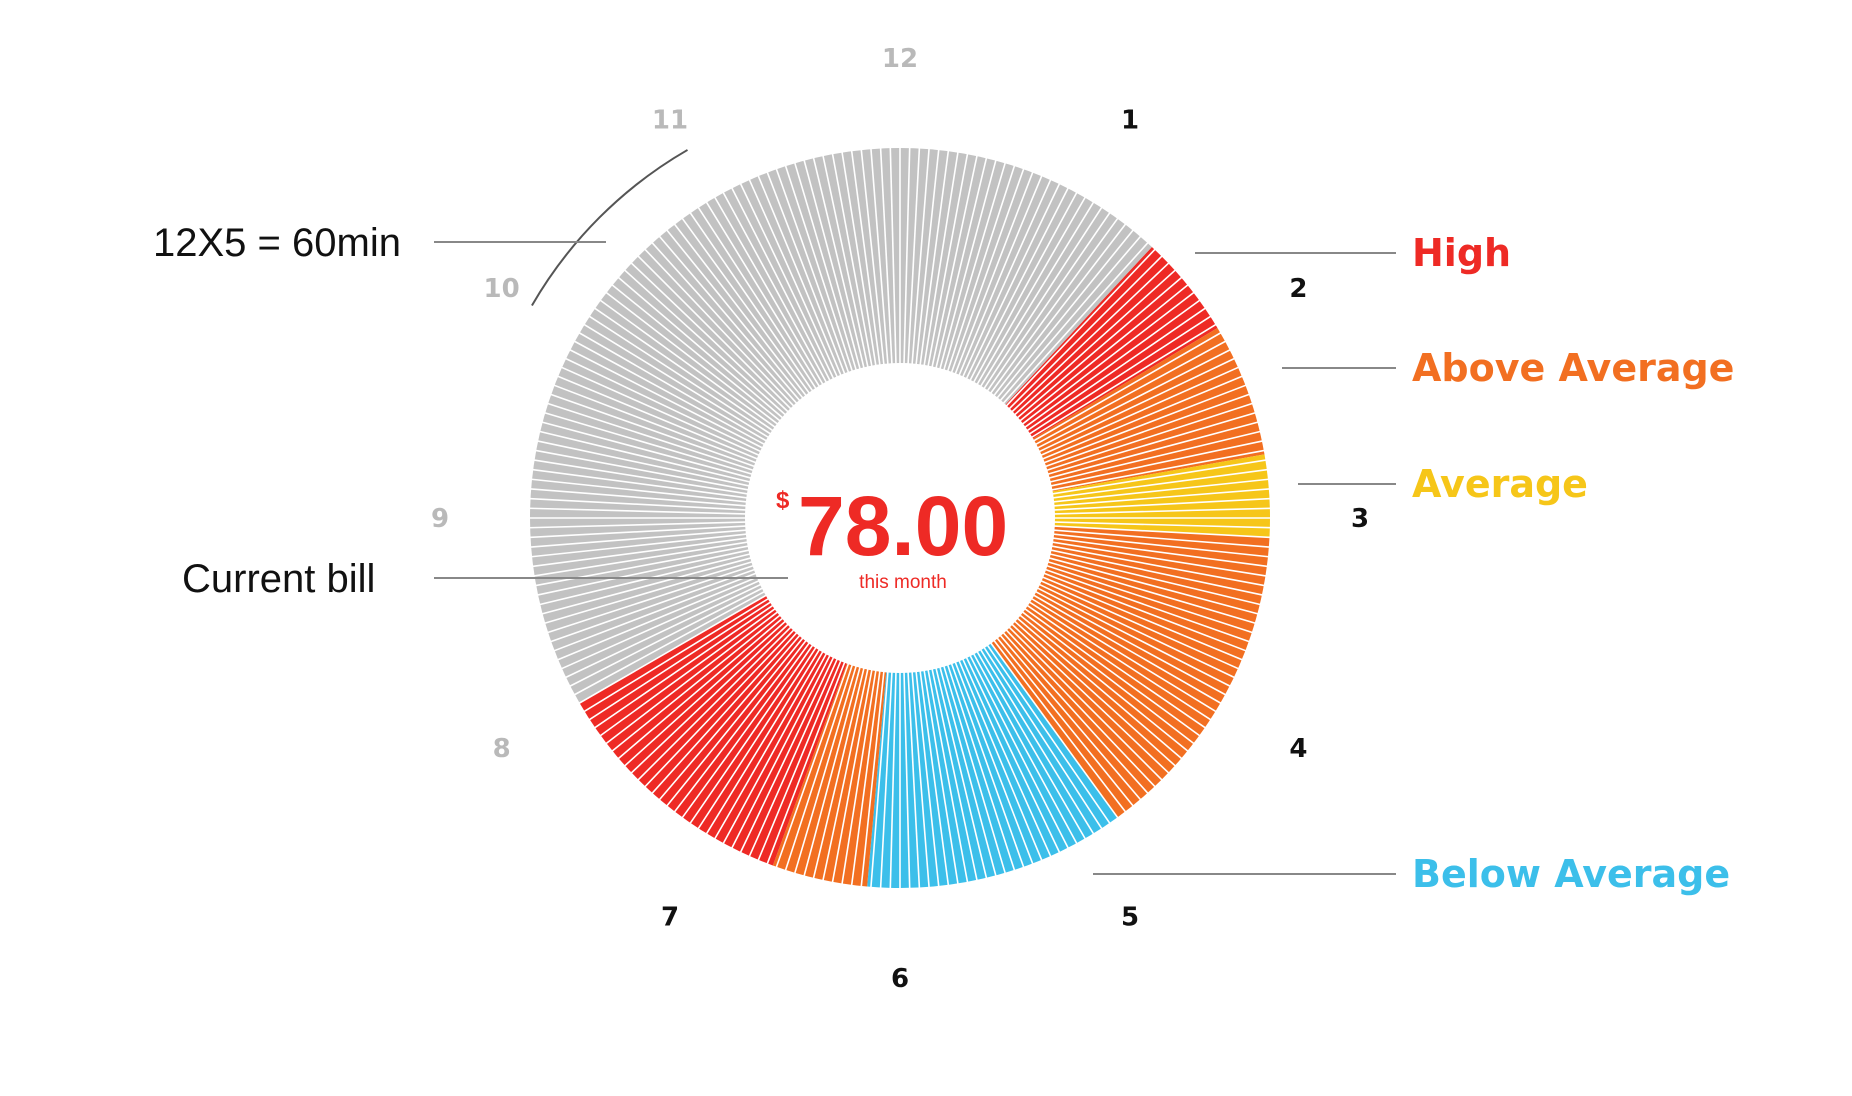  What do you see at coordinates (892, 536) in the screenshot?
I see `center-readout: $ 78.00 this month` at bounding box center [892, 536].